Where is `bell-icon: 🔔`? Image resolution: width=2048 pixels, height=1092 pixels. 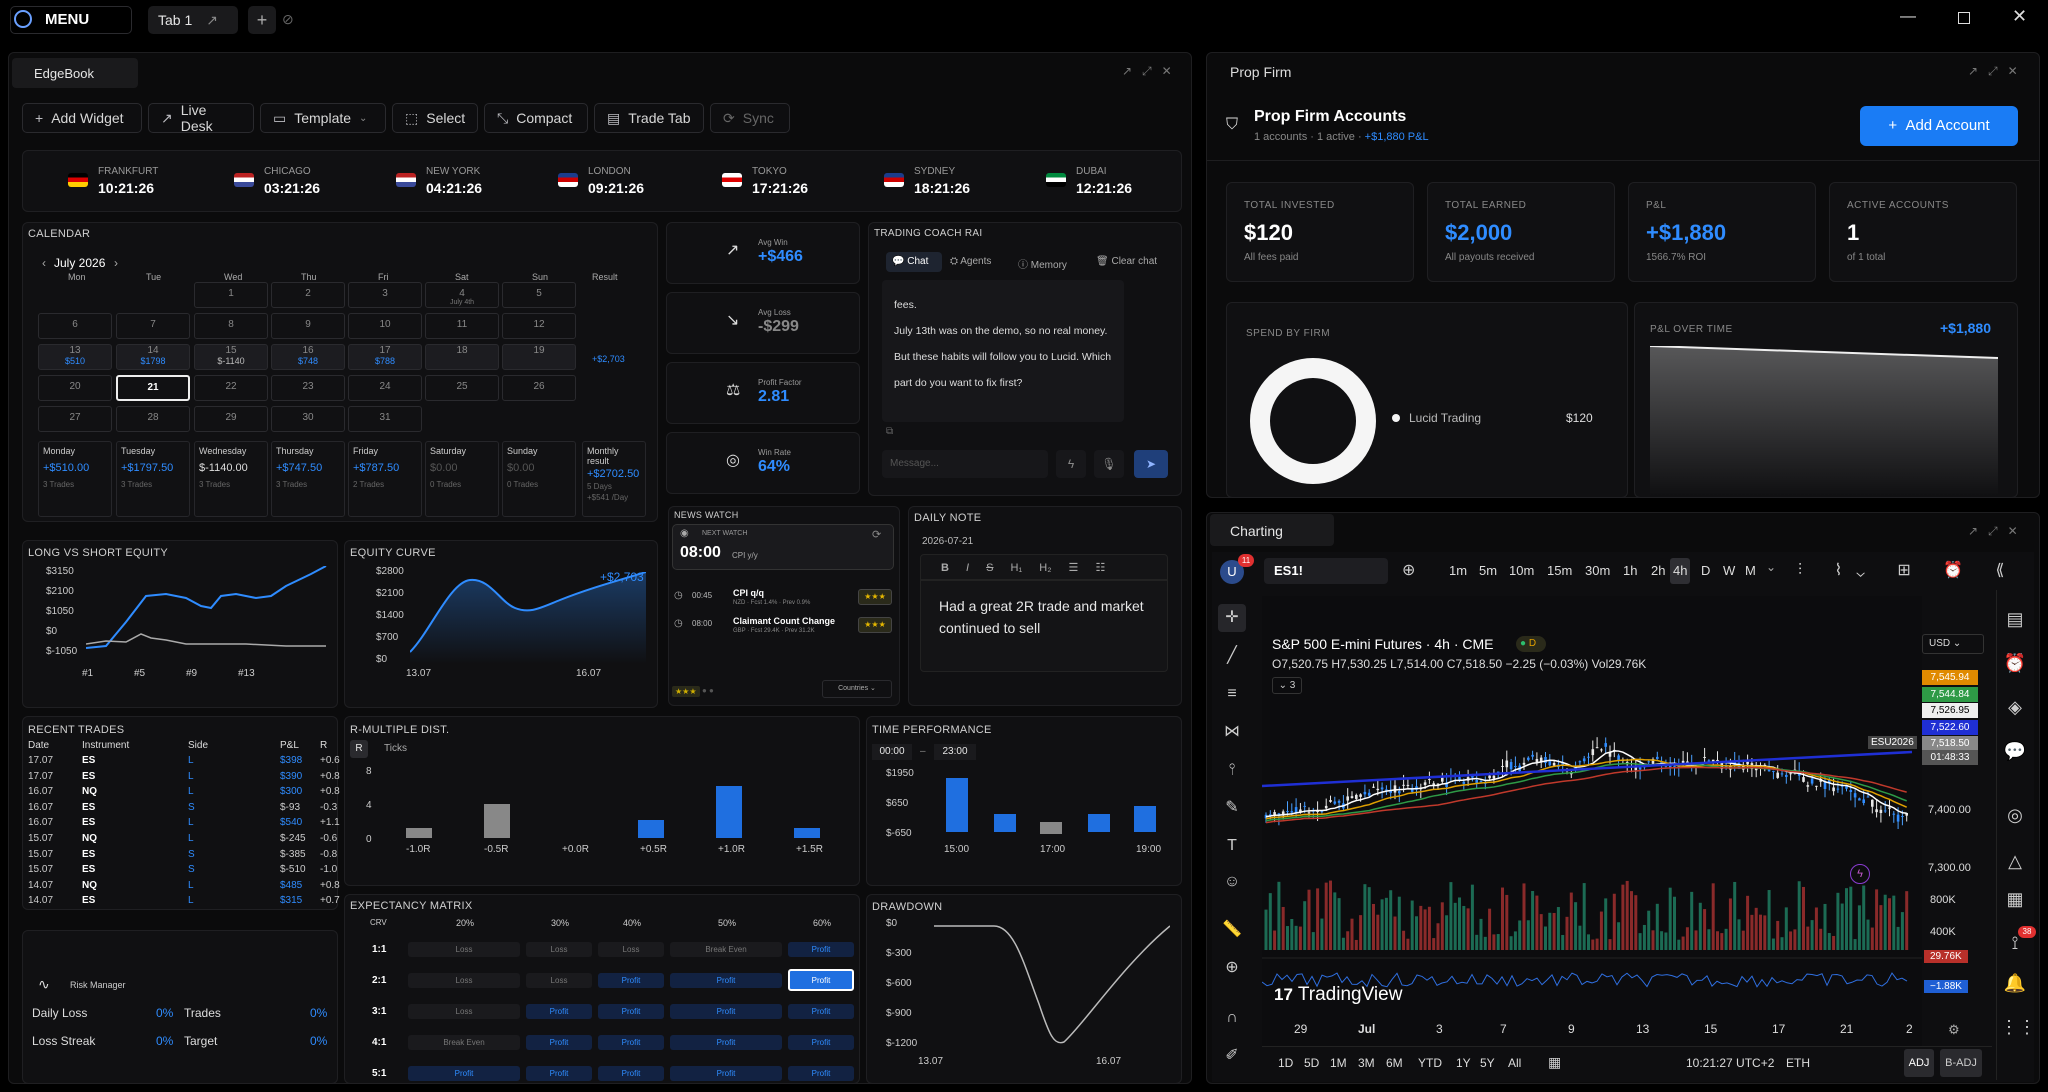
bell-icon: 🔔 is located at coordinates (2015, 983).